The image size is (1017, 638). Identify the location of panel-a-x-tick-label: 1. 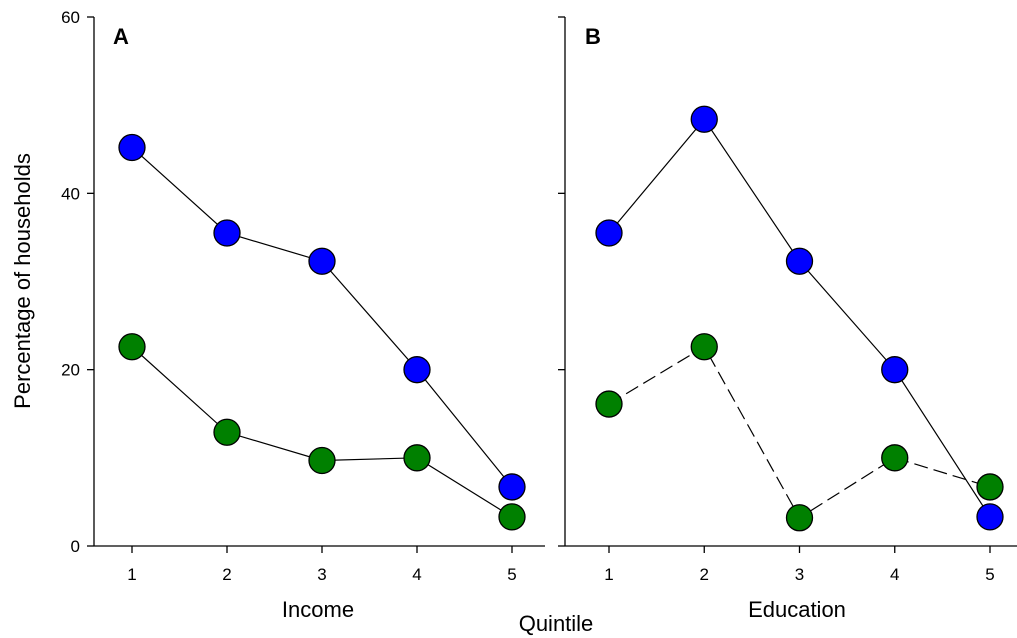
(131, 574).